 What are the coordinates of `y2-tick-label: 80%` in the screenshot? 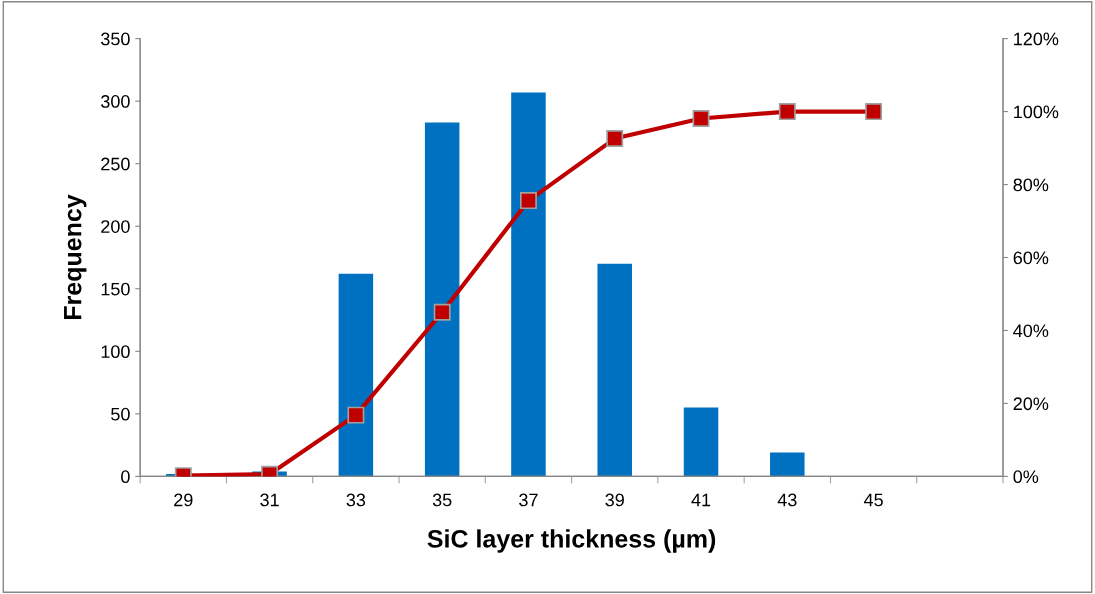 It's located at (1031, 185).